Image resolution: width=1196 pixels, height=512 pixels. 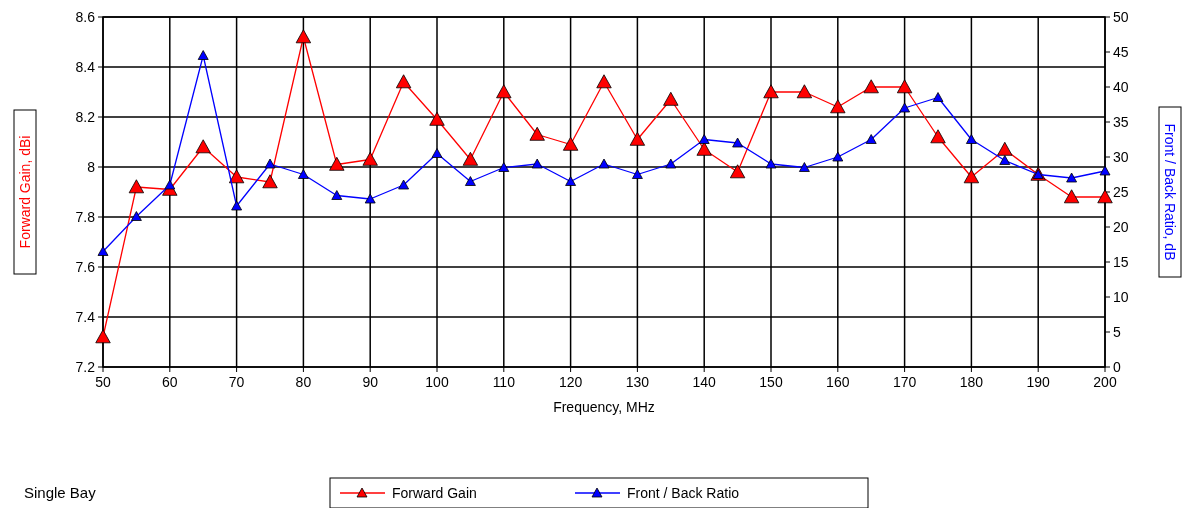 I want to click on x-tick-label: 70, so click(x=236, y=382).